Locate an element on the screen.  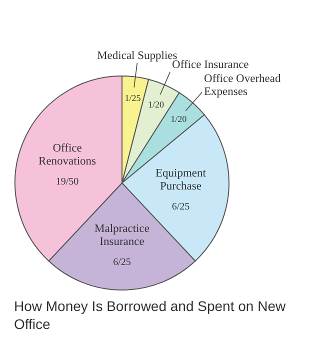
data-label: 19/50 is located at coordinates (67, 182).